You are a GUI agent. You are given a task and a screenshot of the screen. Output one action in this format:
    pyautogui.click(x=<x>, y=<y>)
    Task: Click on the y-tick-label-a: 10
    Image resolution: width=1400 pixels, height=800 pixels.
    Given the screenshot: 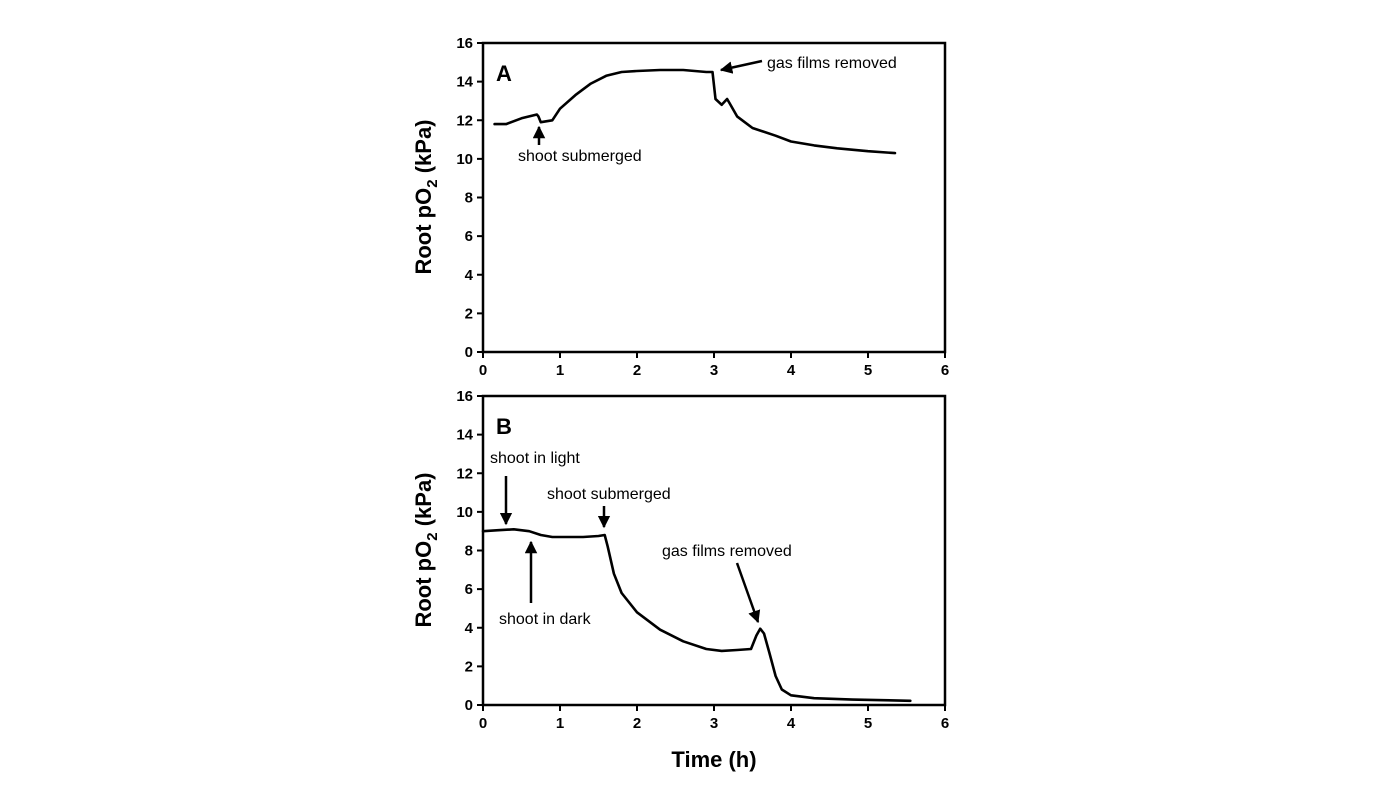 What is the action you would take?
    pyautogui.click(x=464, y=159)
    